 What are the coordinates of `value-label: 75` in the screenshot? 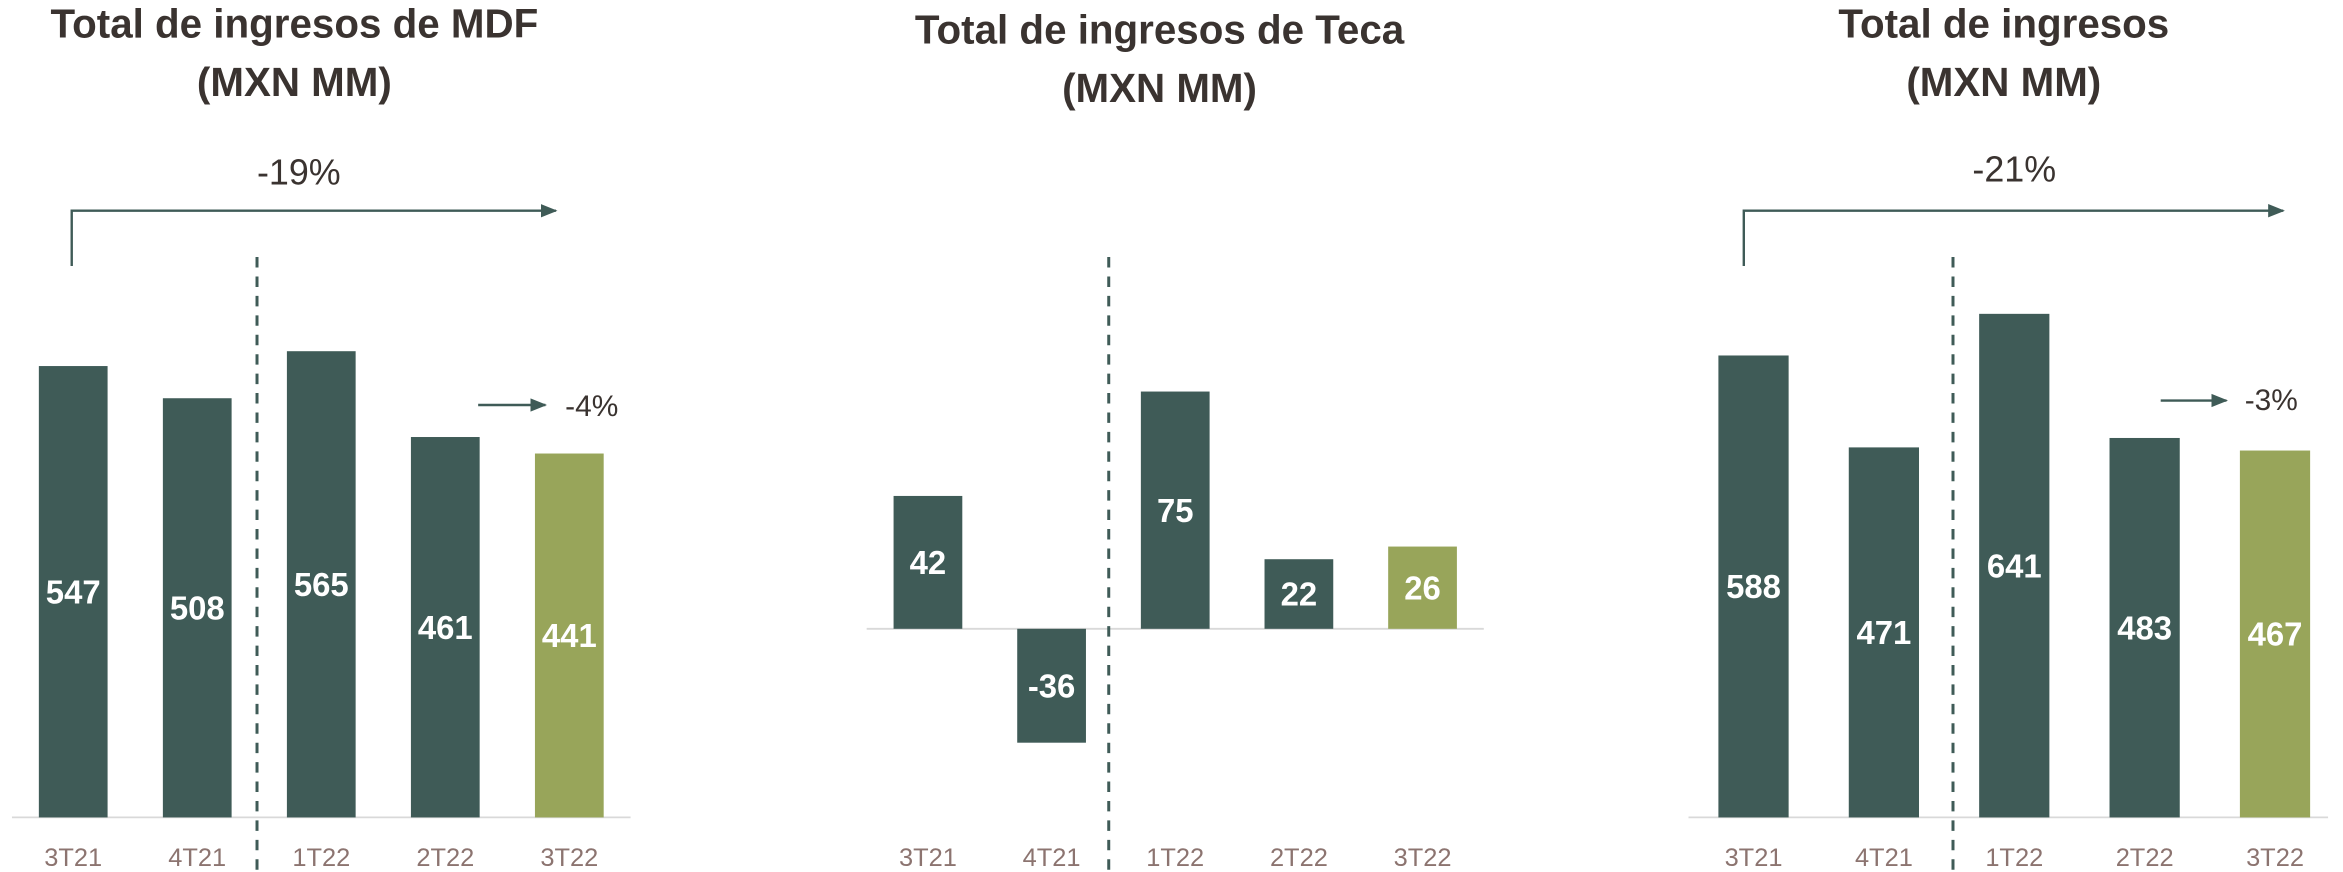 It's located at (1175, 510).